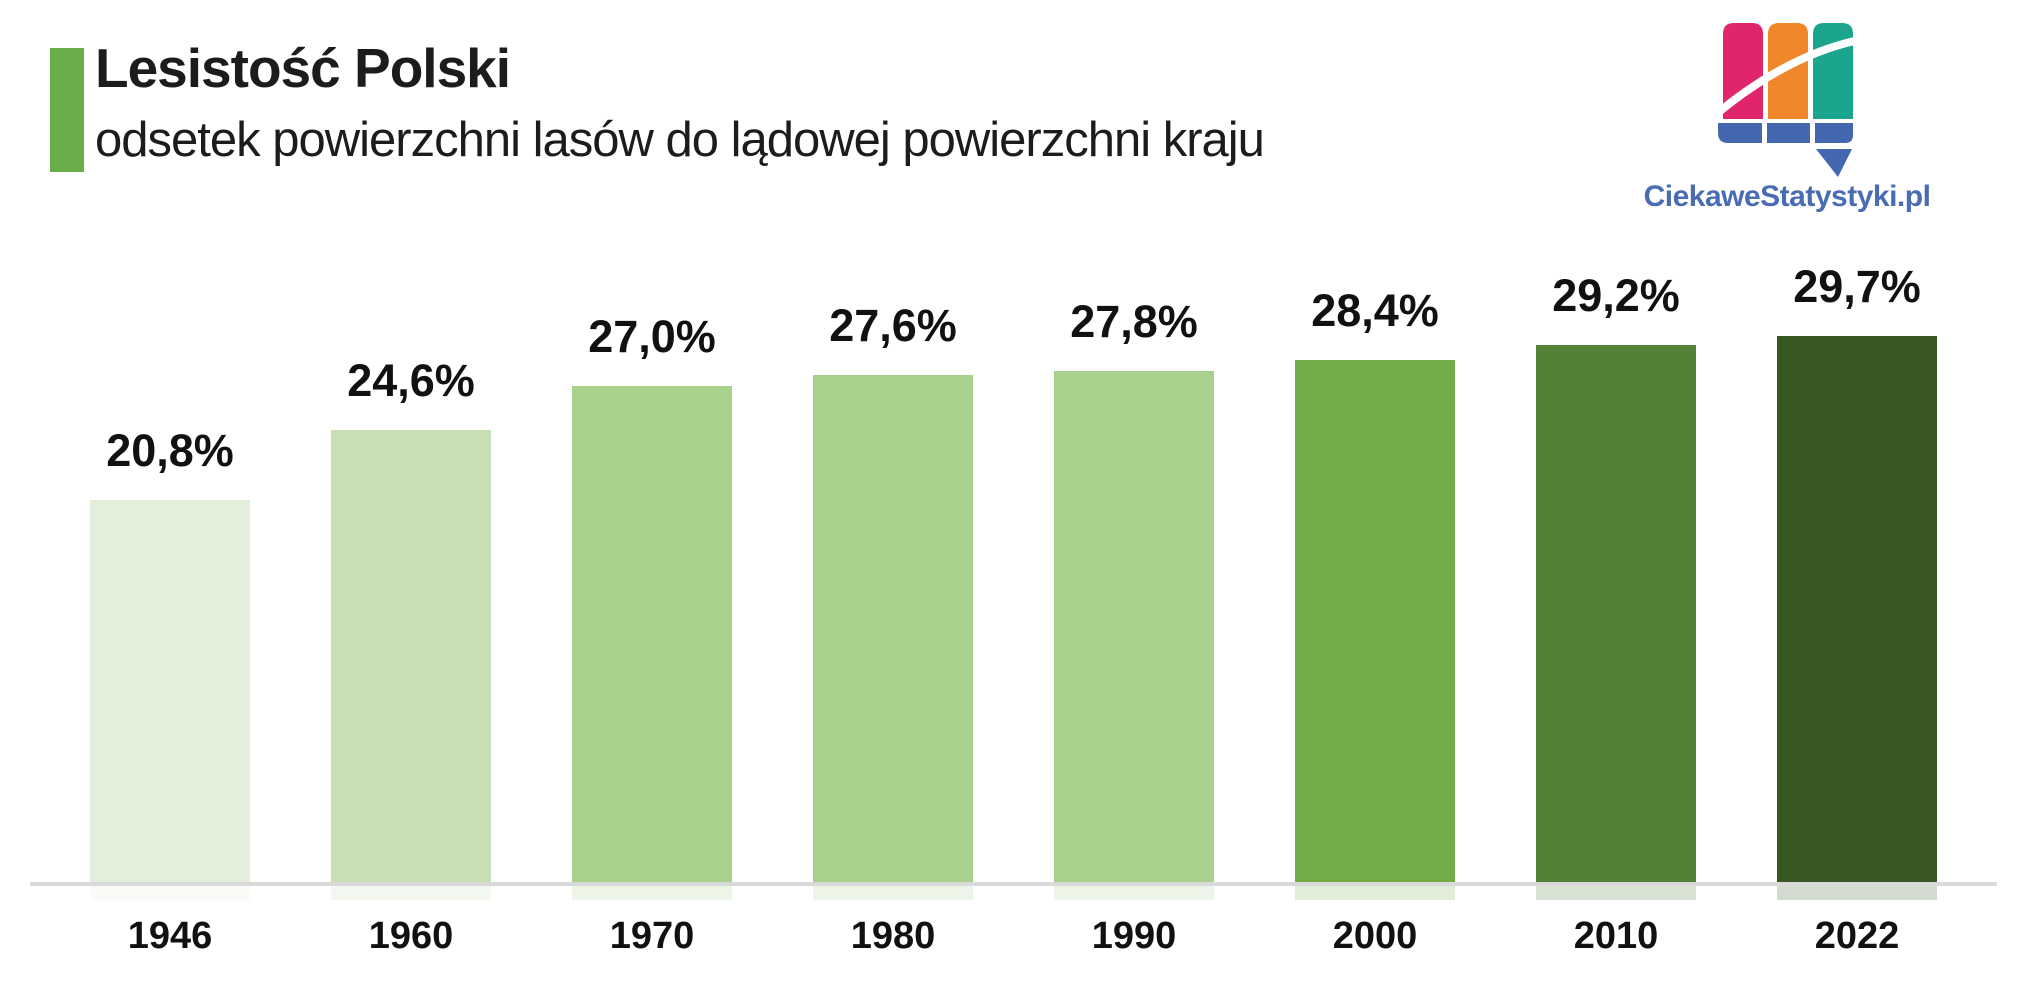 The width and height of the screenshot is (2024, 990). I want to click on x-tick-label: 1990, so click(1134, 936).